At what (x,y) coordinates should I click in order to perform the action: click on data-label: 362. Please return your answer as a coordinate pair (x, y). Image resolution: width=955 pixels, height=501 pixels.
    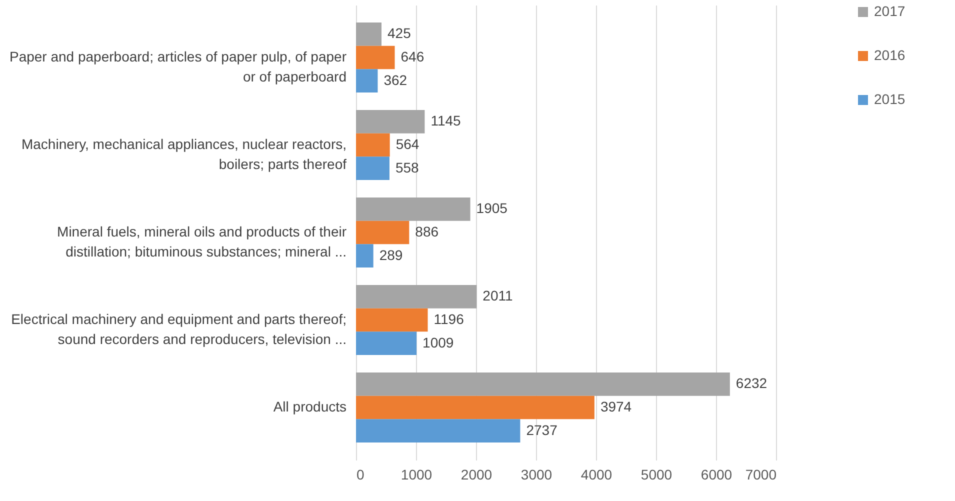
    Looking at the image, I should click on (396, 80).